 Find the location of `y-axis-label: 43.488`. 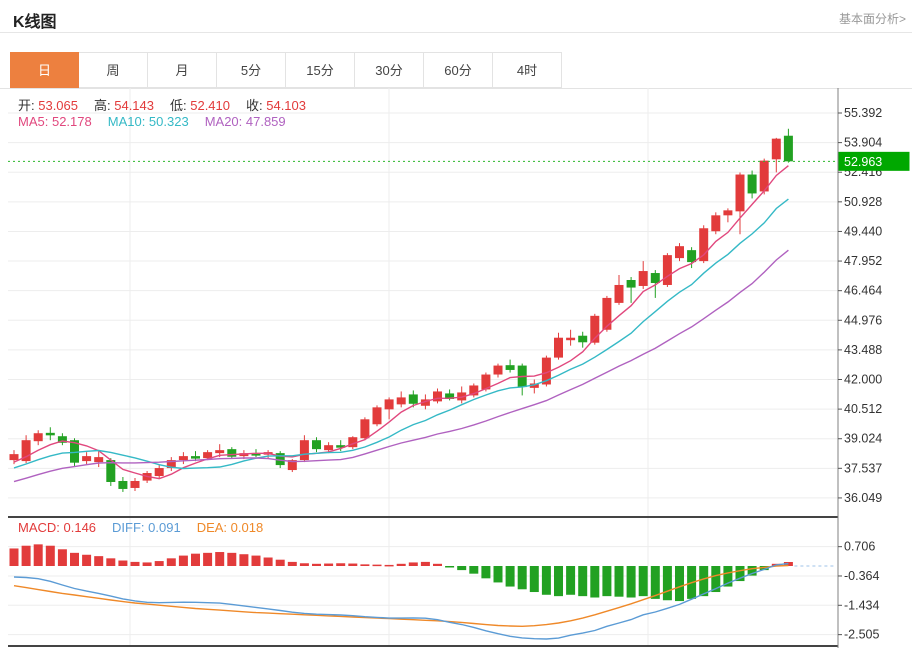

y-axis-label: 43.488 is located at coordinates (863, 350).